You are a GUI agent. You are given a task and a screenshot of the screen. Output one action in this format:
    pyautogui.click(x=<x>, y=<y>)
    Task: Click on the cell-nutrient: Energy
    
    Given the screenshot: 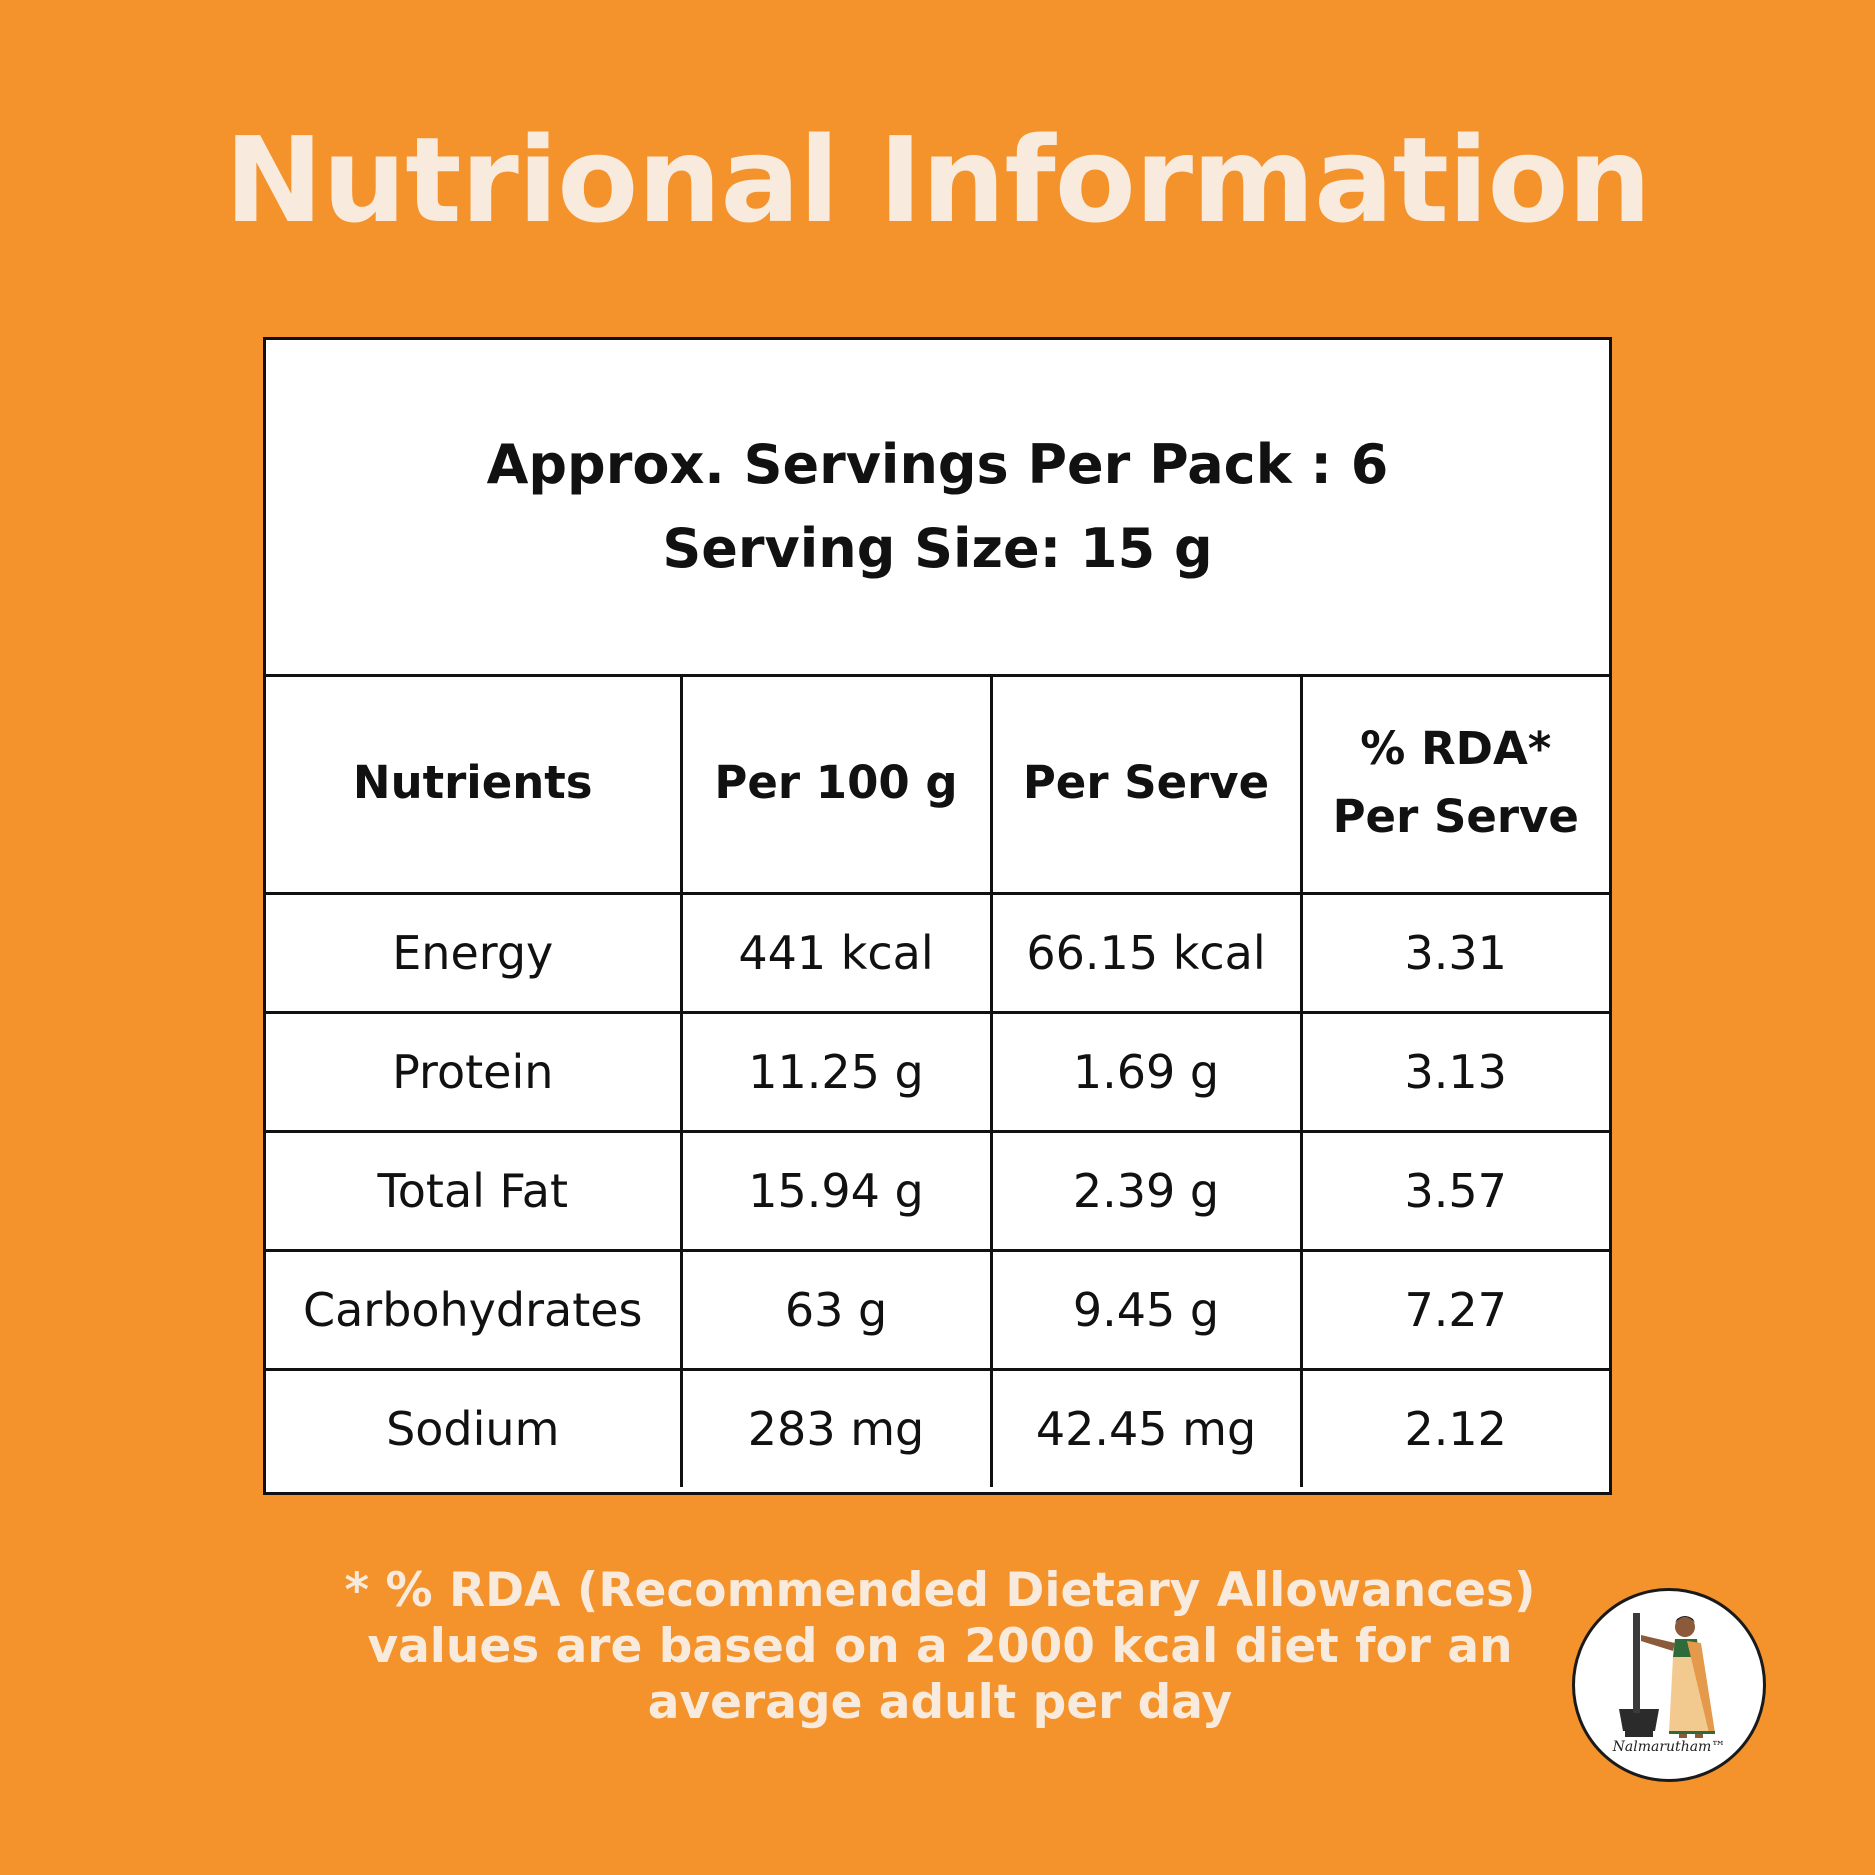 What is the action you would take?
    pyautogui.click(x=474, y=953)
    